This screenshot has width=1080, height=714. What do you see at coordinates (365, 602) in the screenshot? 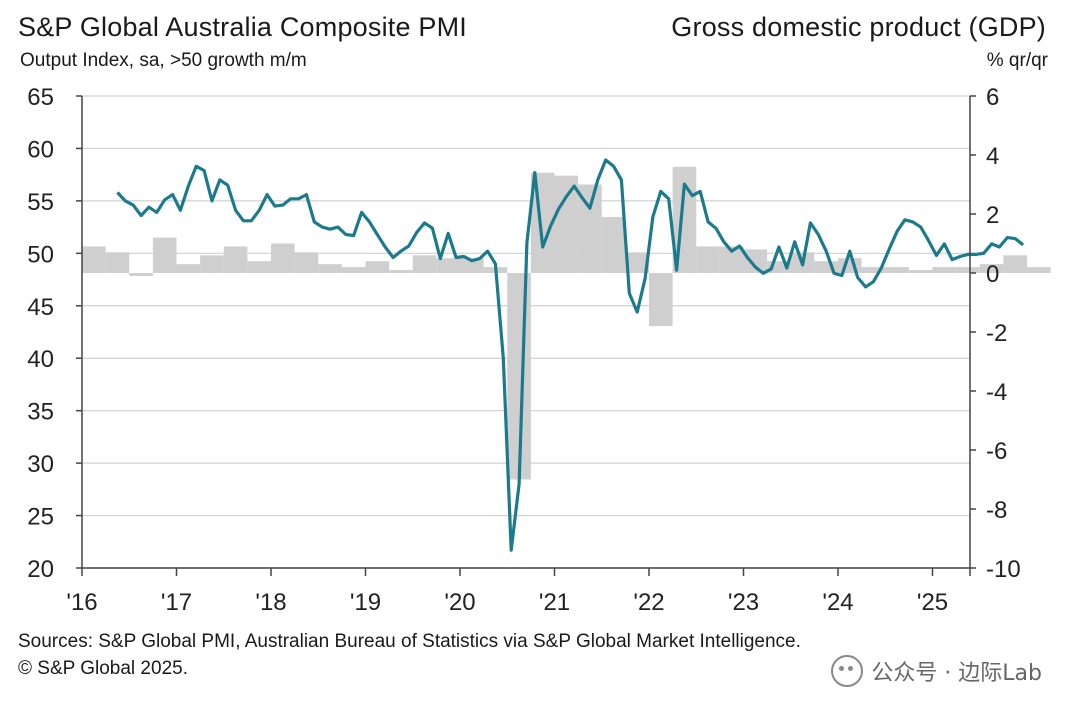
I see `x-tick-label: '19` at bounding box center [365, 602].